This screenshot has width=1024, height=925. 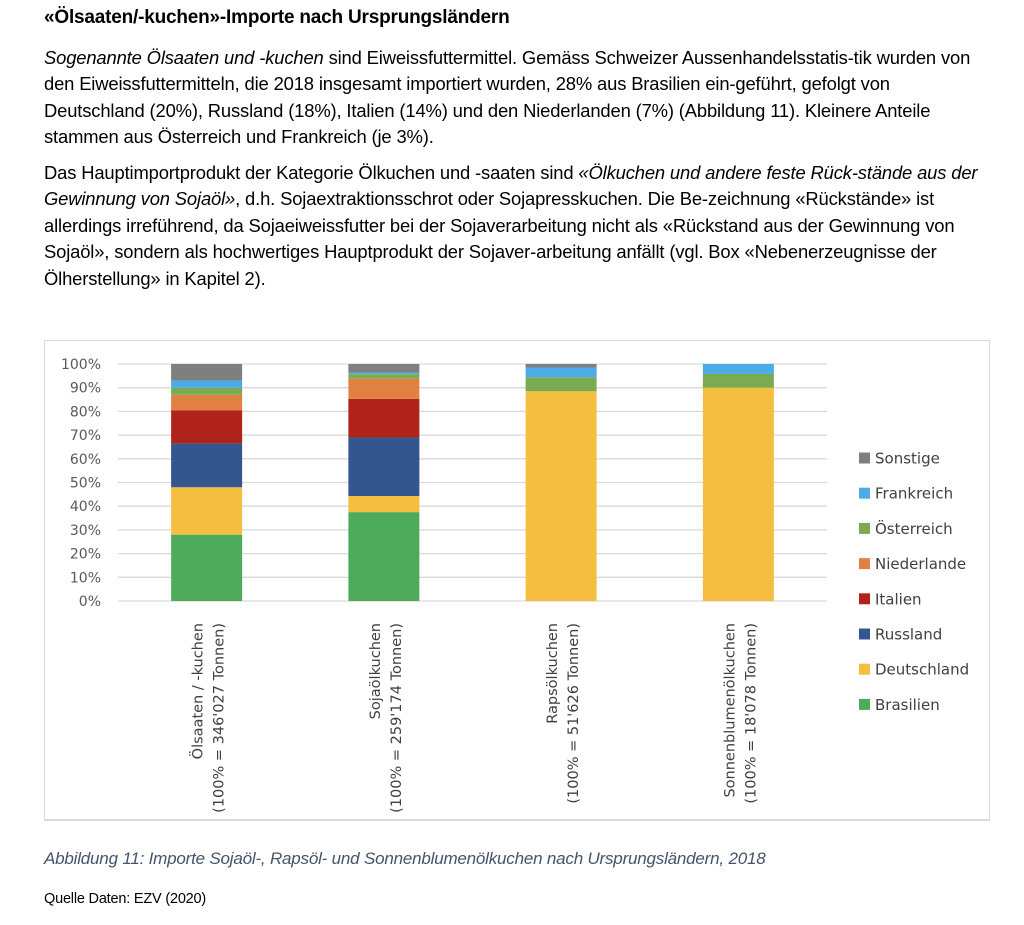 I want to click on legend-label: Sonstige, so click(x=907, y=459).